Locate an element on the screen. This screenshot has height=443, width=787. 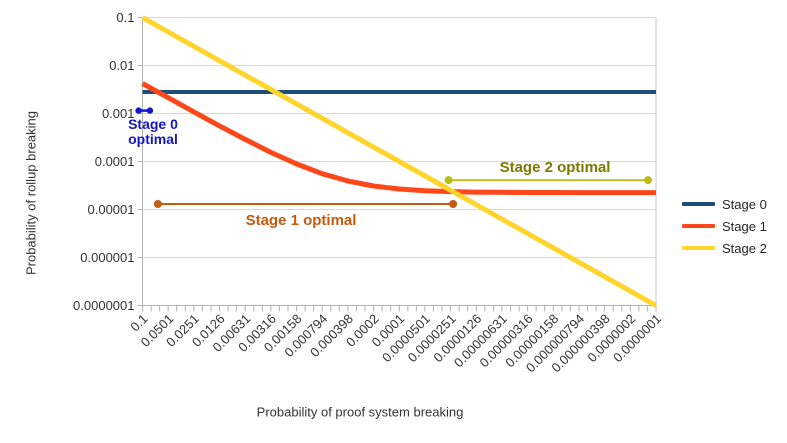
y-tick-label: 0.01 is located at coordinates (121, 65).